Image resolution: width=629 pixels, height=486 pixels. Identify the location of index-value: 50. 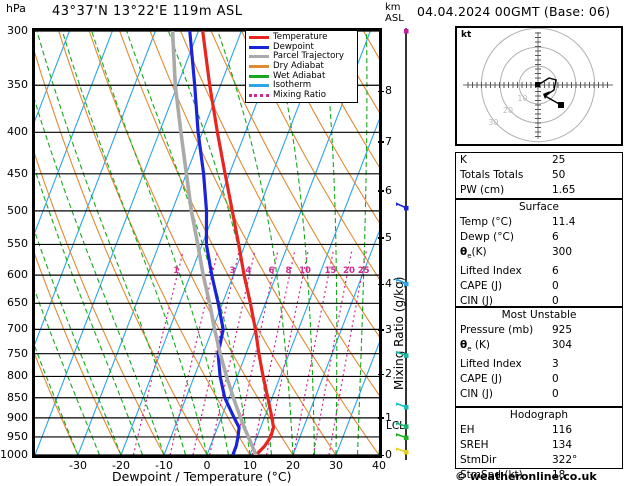
(559, 175).